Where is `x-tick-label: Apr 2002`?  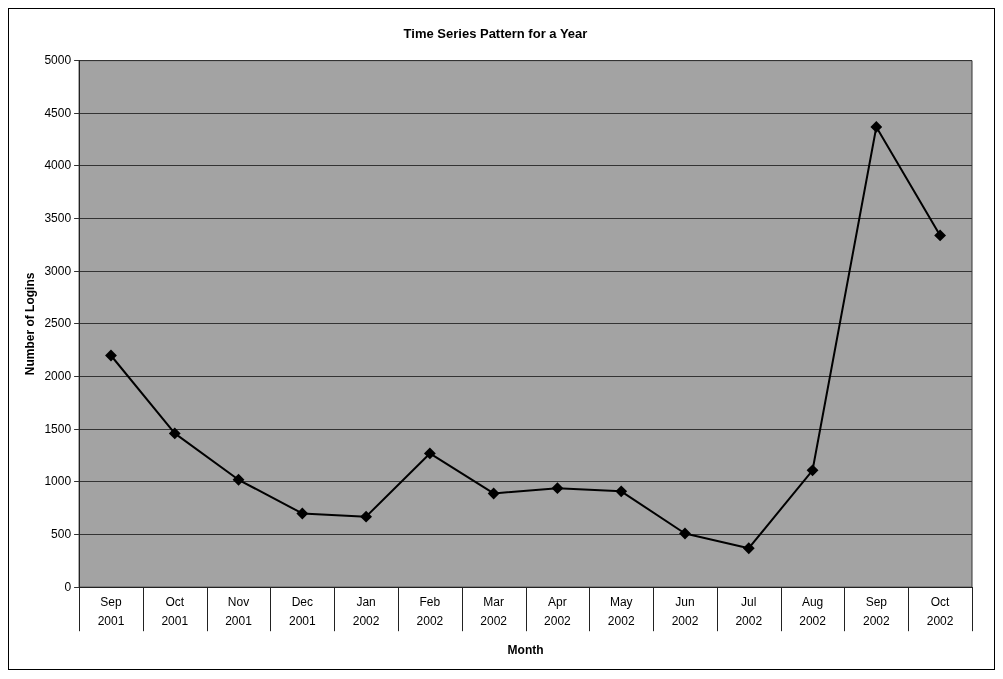 x-tick-label: Apr 2002 is located at coordinates (558, 612).